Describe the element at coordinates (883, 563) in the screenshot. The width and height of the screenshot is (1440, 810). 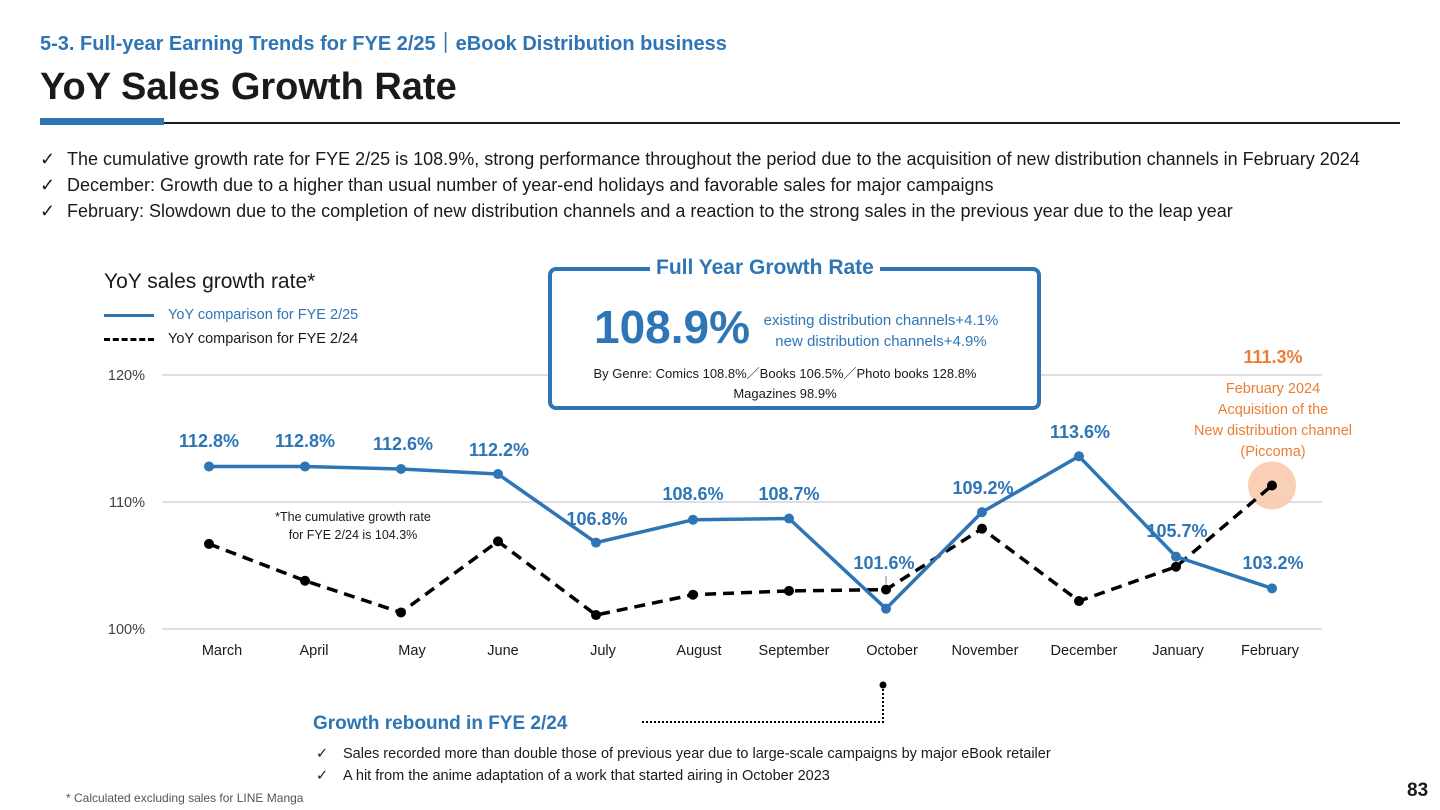
I see `data-label-fye25: 101.6%` at that location.